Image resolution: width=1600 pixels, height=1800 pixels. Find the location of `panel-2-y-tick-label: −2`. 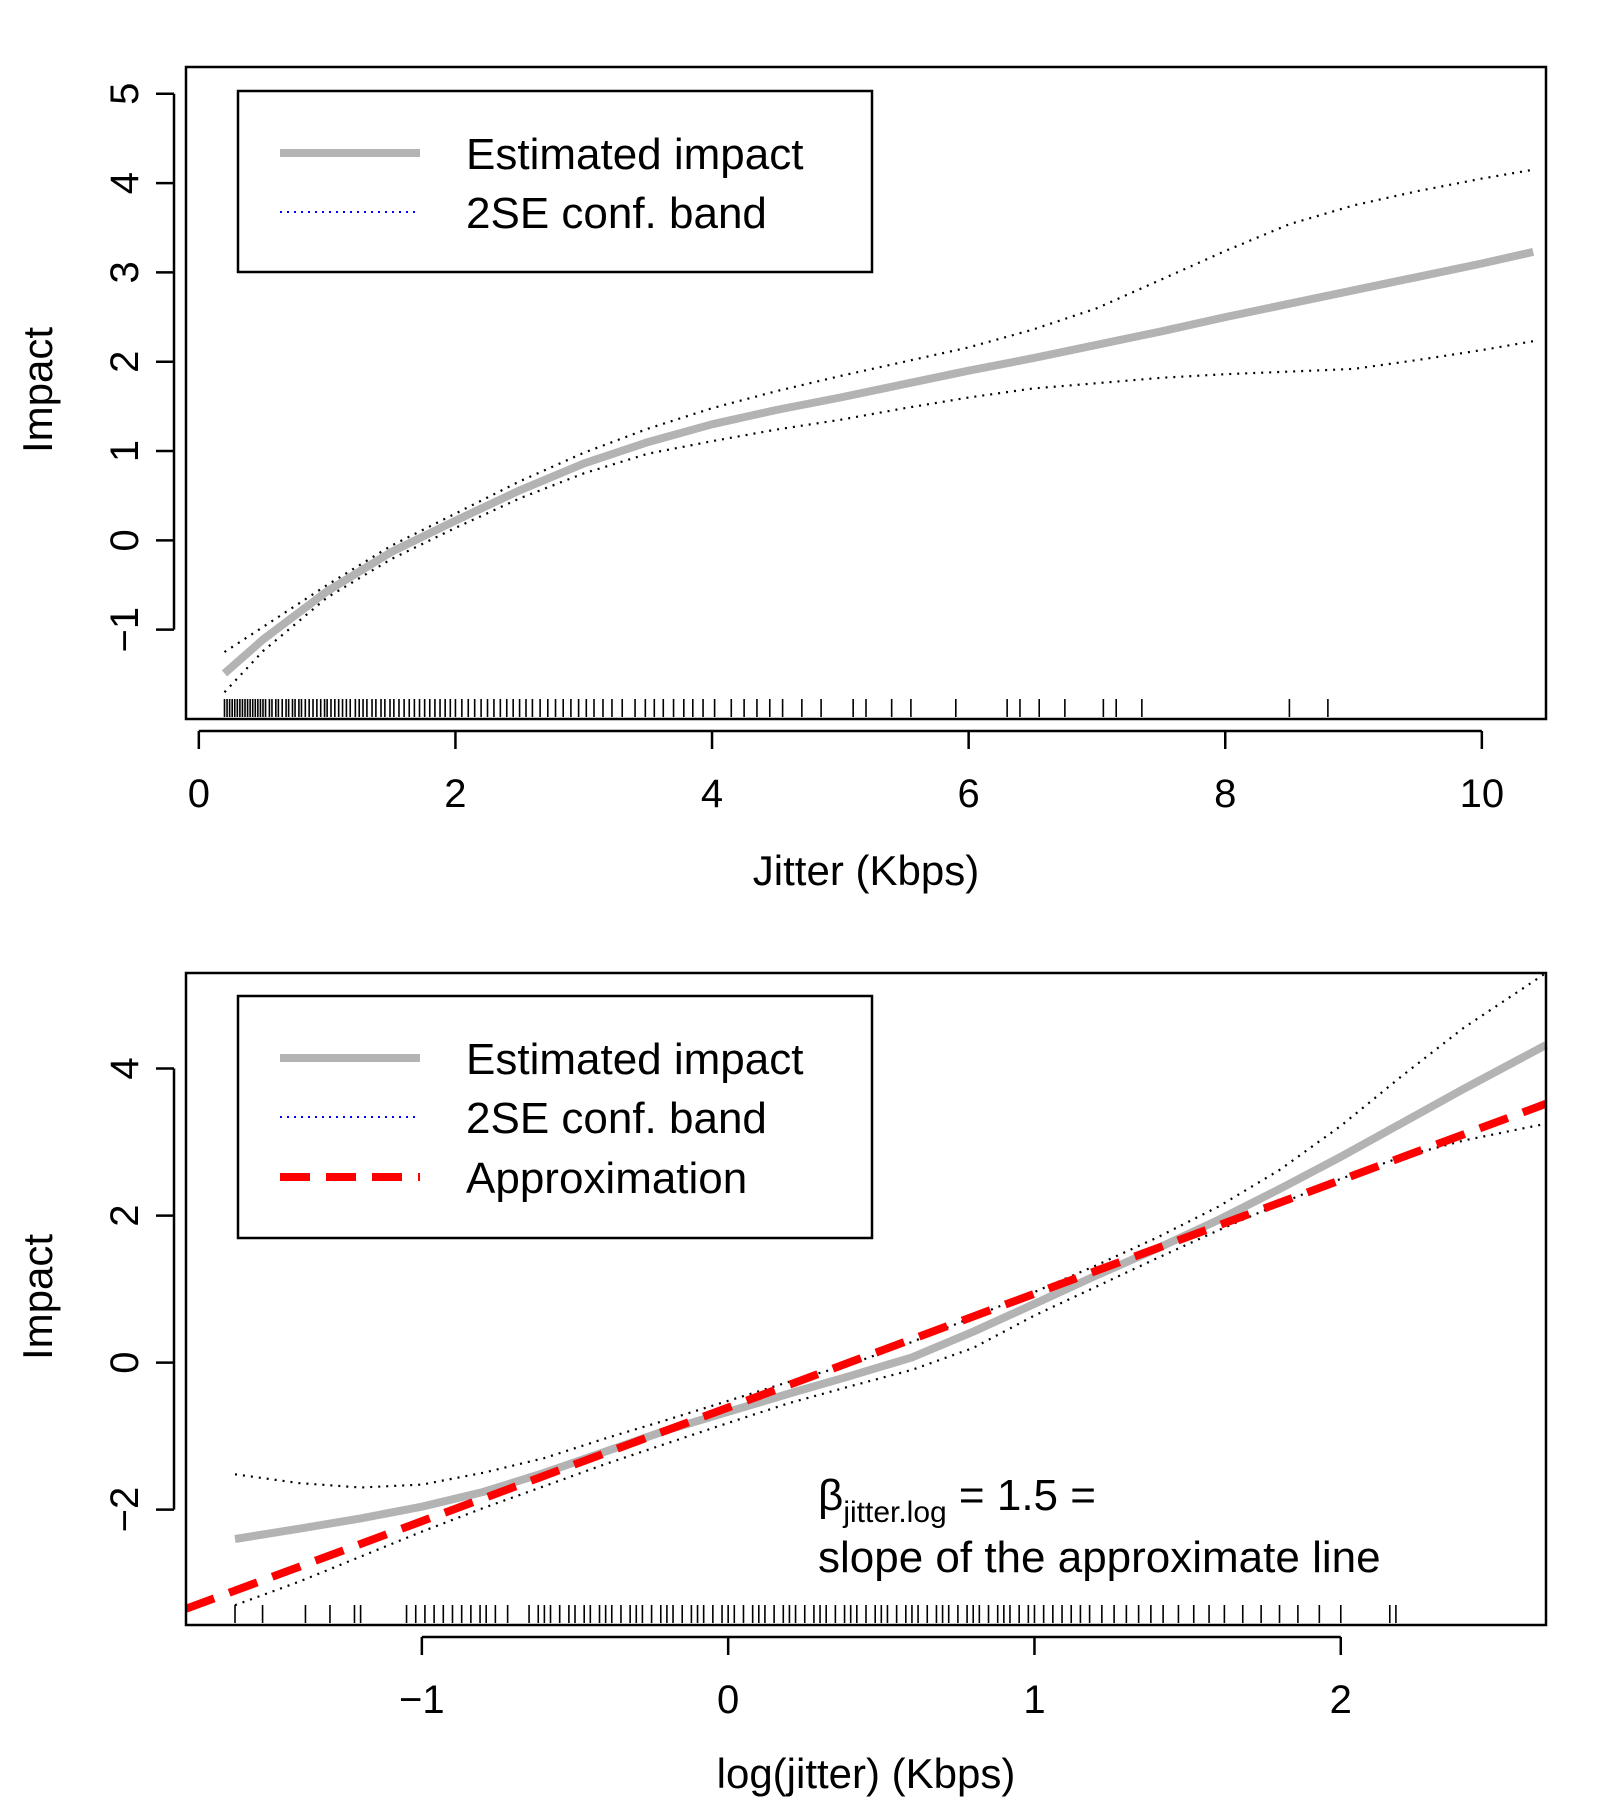

panel-2-y-tick-label: −2 is located at coordinates (125, 1510).